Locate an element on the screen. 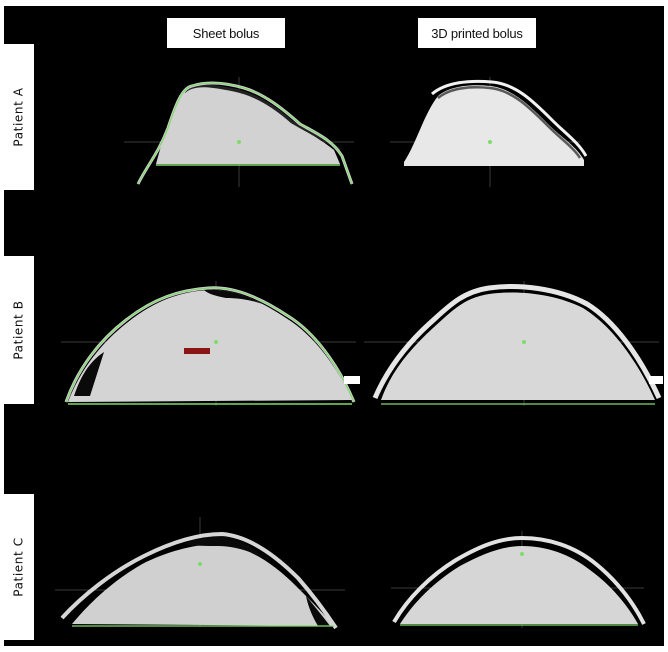 The width and height of the screenshot is (668, 652). row-label-patient-a-text: Patient A is located at coordinates (19, 117).